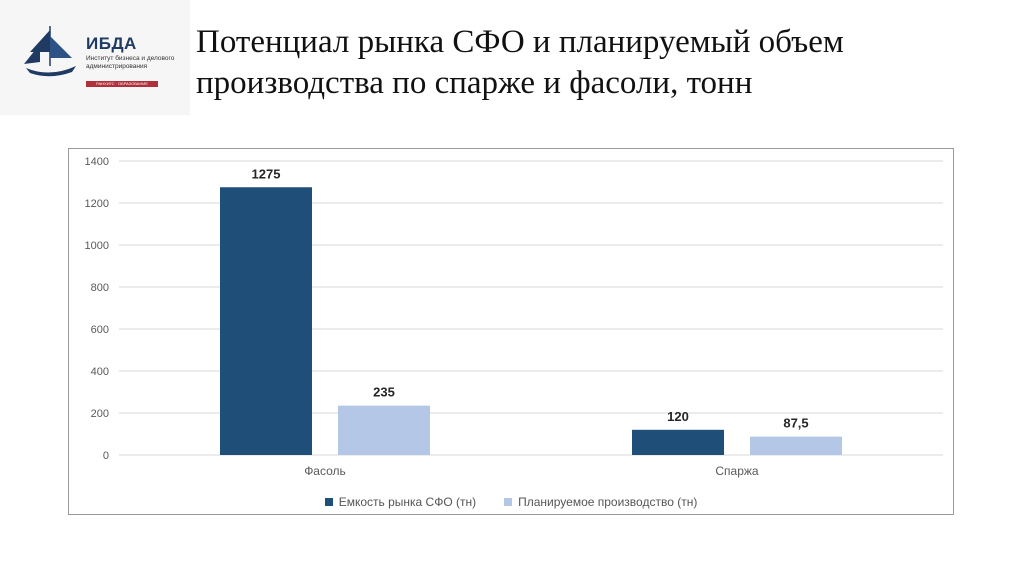 The width and height of the screenshot is (1024, 574). Describe the element at coordinates (678, 416) in the screenshot. I see `data-label-1-0: 120` at that location.